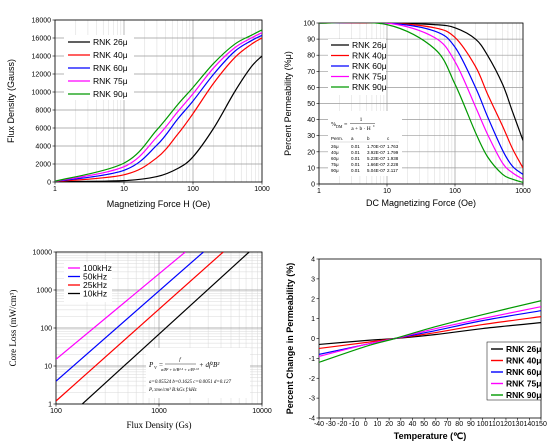 The height and width of the screenshot is (445, 558). I want to click on x-tick-label: 70, so click(448, 424).